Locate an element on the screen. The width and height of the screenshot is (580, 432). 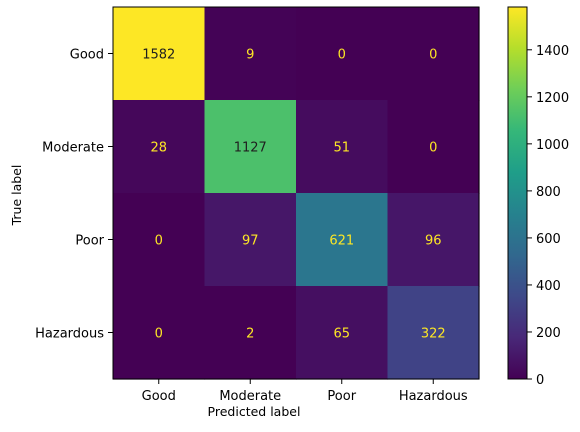
x-axis-ticks: Good Moderate Poor Hazardous is located at coordinates (305, 391).